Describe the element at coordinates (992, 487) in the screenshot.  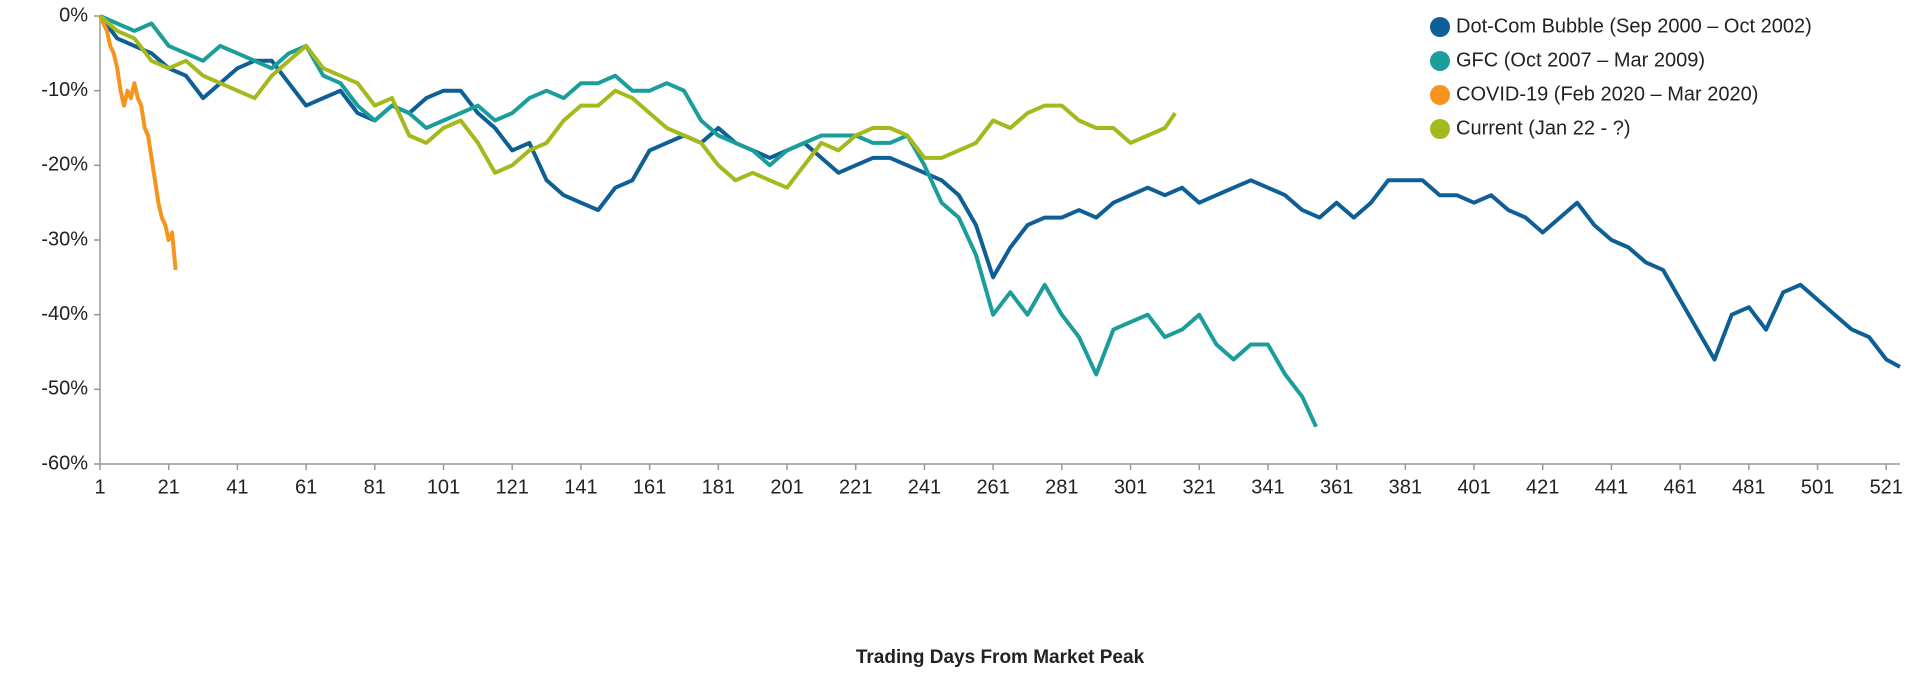
I see `x-tick-label: 261` at that location.